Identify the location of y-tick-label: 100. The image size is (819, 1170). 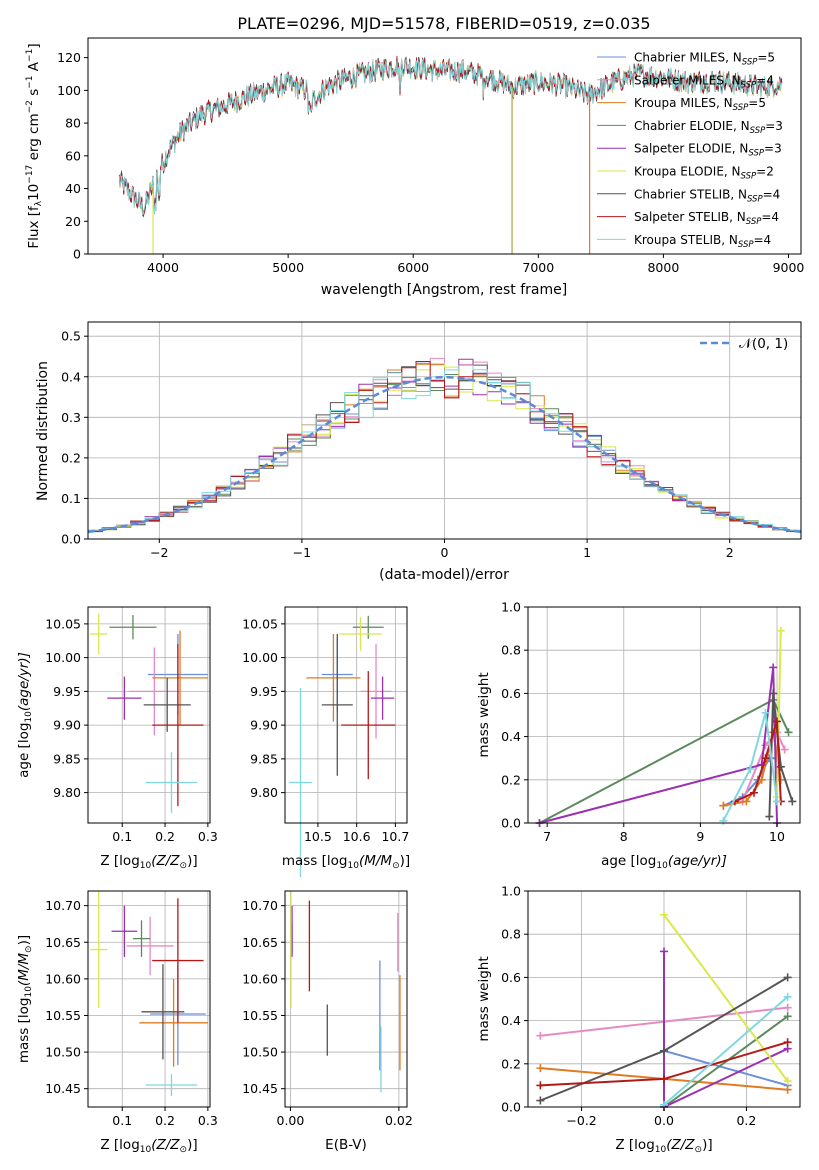
(69, 90).